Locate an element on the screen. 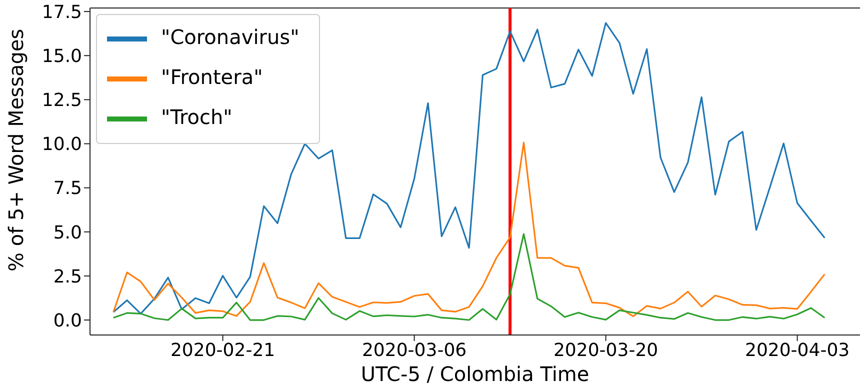 The height and width of the screenshot is (387, 863). y-tick-label: 2.5 is located at coordinates (67, 277).